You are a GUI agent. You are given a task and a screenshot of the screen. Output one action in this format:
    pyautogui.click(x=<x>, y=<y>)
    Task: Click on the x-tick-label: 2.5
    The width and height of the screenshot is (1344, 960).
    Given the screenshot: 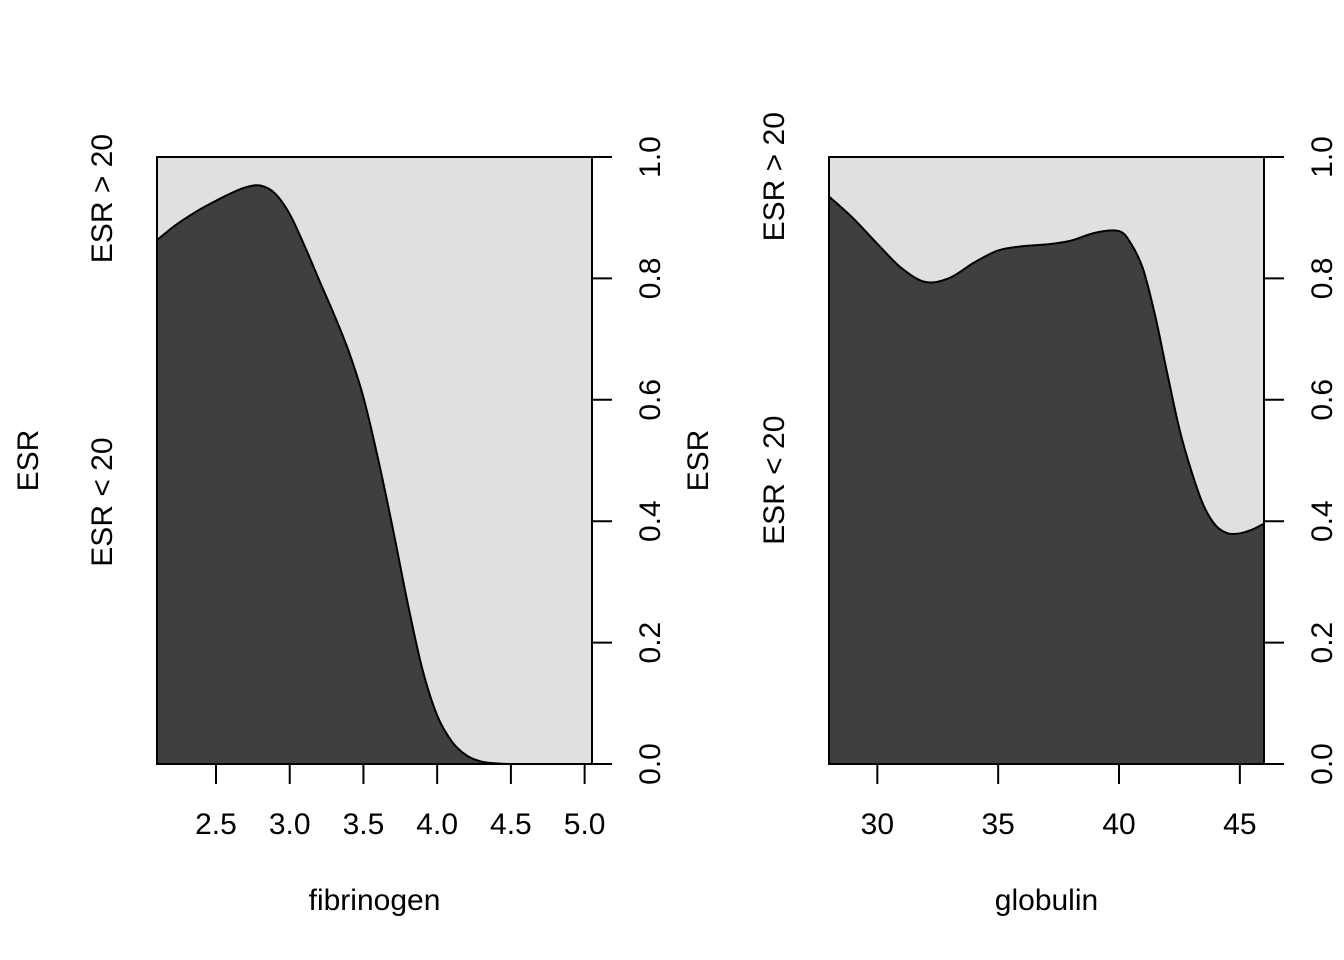 What is the action you would take?
    pyautogui.click(x=216, y=824)
    